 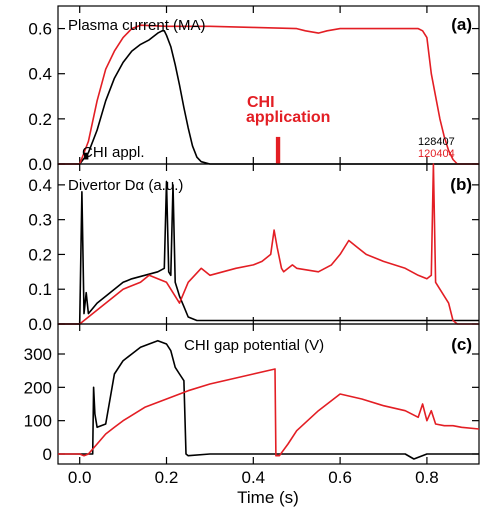 I want to click on x-axis-label: Time (s), so click(x=268, y=497).